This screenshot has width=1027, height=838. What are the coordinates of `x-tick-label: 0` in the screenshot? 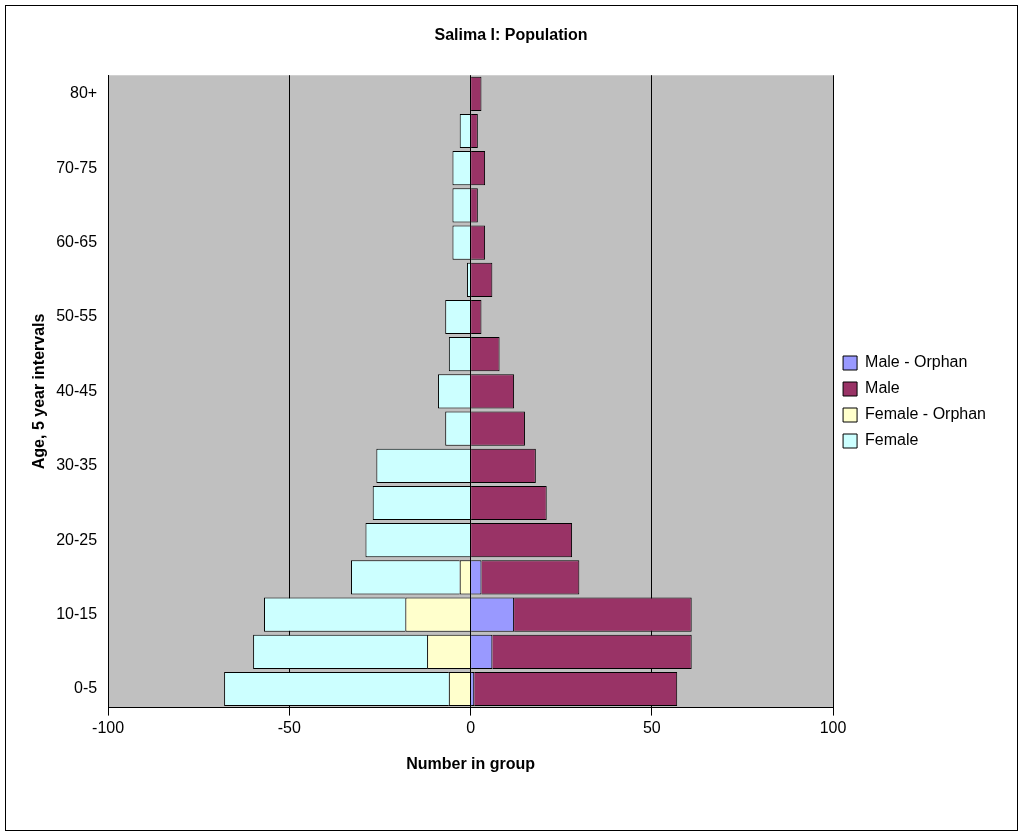 It's located at (471, 727).